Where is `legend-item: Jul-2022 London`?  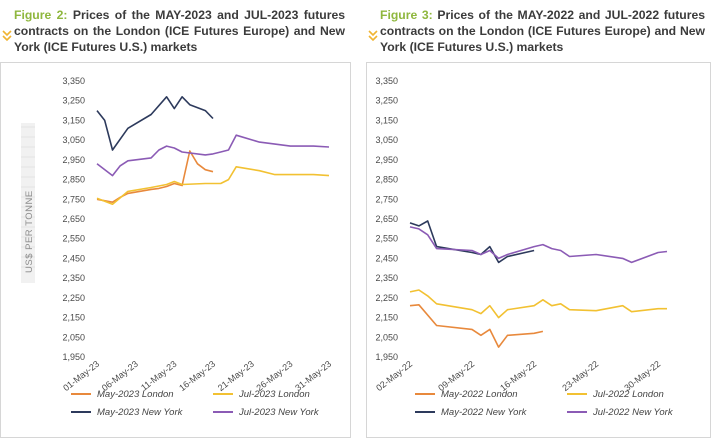 legend-item: Jul-2022 London is located at coordinates (615, 394).